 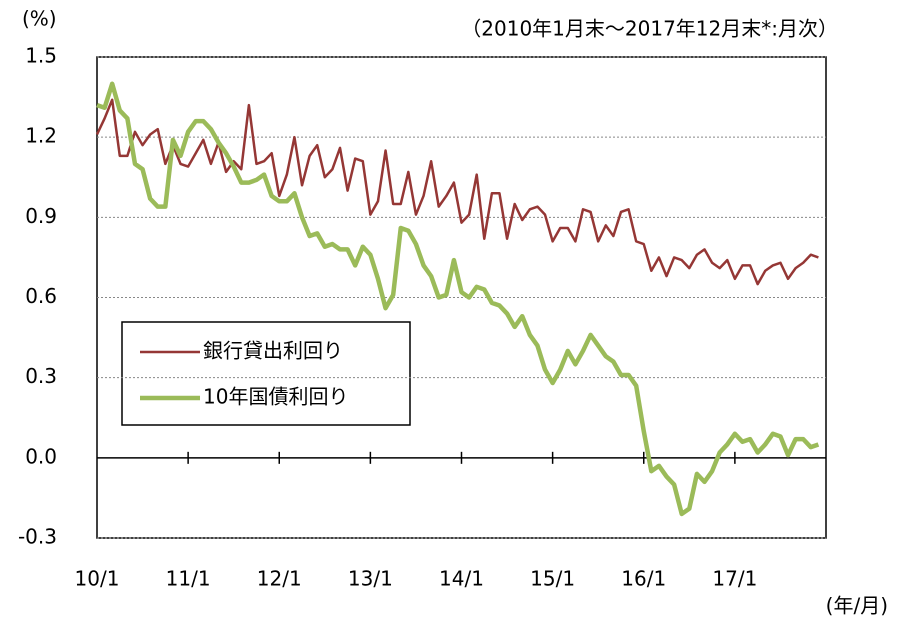 What do you see at coordinates (552, 579) in the screenshot?
I see `x-tick-label: 15/1` at bounding box center [552, 579].